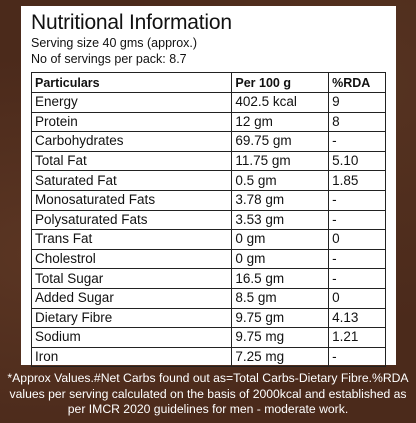 The height and width of the screenshot is (423, 416). Describe the element at coordinates (114, 43) in the screenshot. I see `serving-size: Serving size 40 gms (approx.)` at that location.